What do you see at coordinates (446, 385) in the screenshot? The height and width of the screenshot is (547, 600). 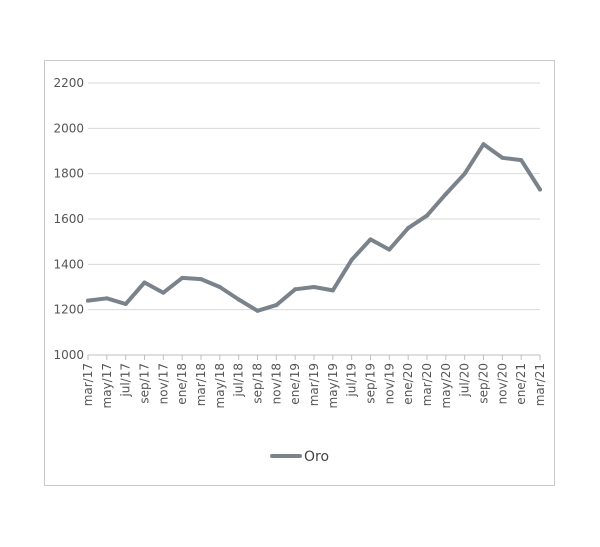 I see `x-tick-label: may/20` at bounding box center [446, 385].